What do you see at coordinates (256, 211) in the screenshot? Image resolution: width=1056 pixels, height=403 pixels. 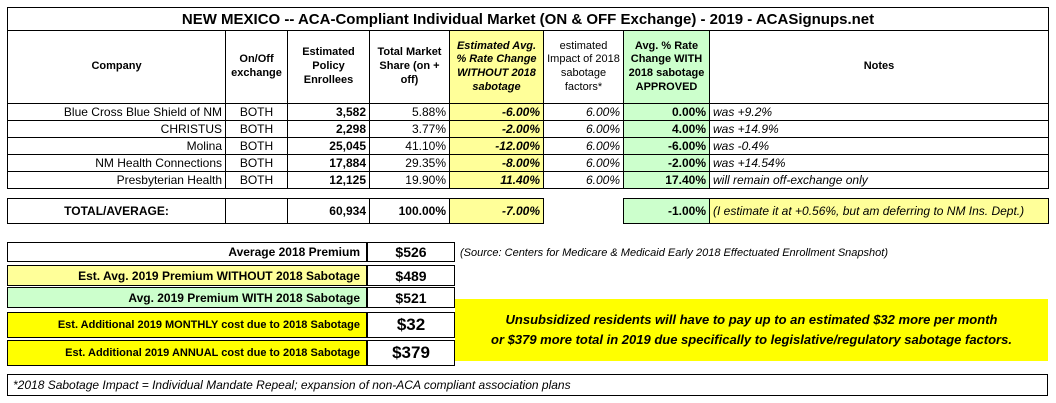 I see `total-exchange-empty` at bounding box center [256, 211].